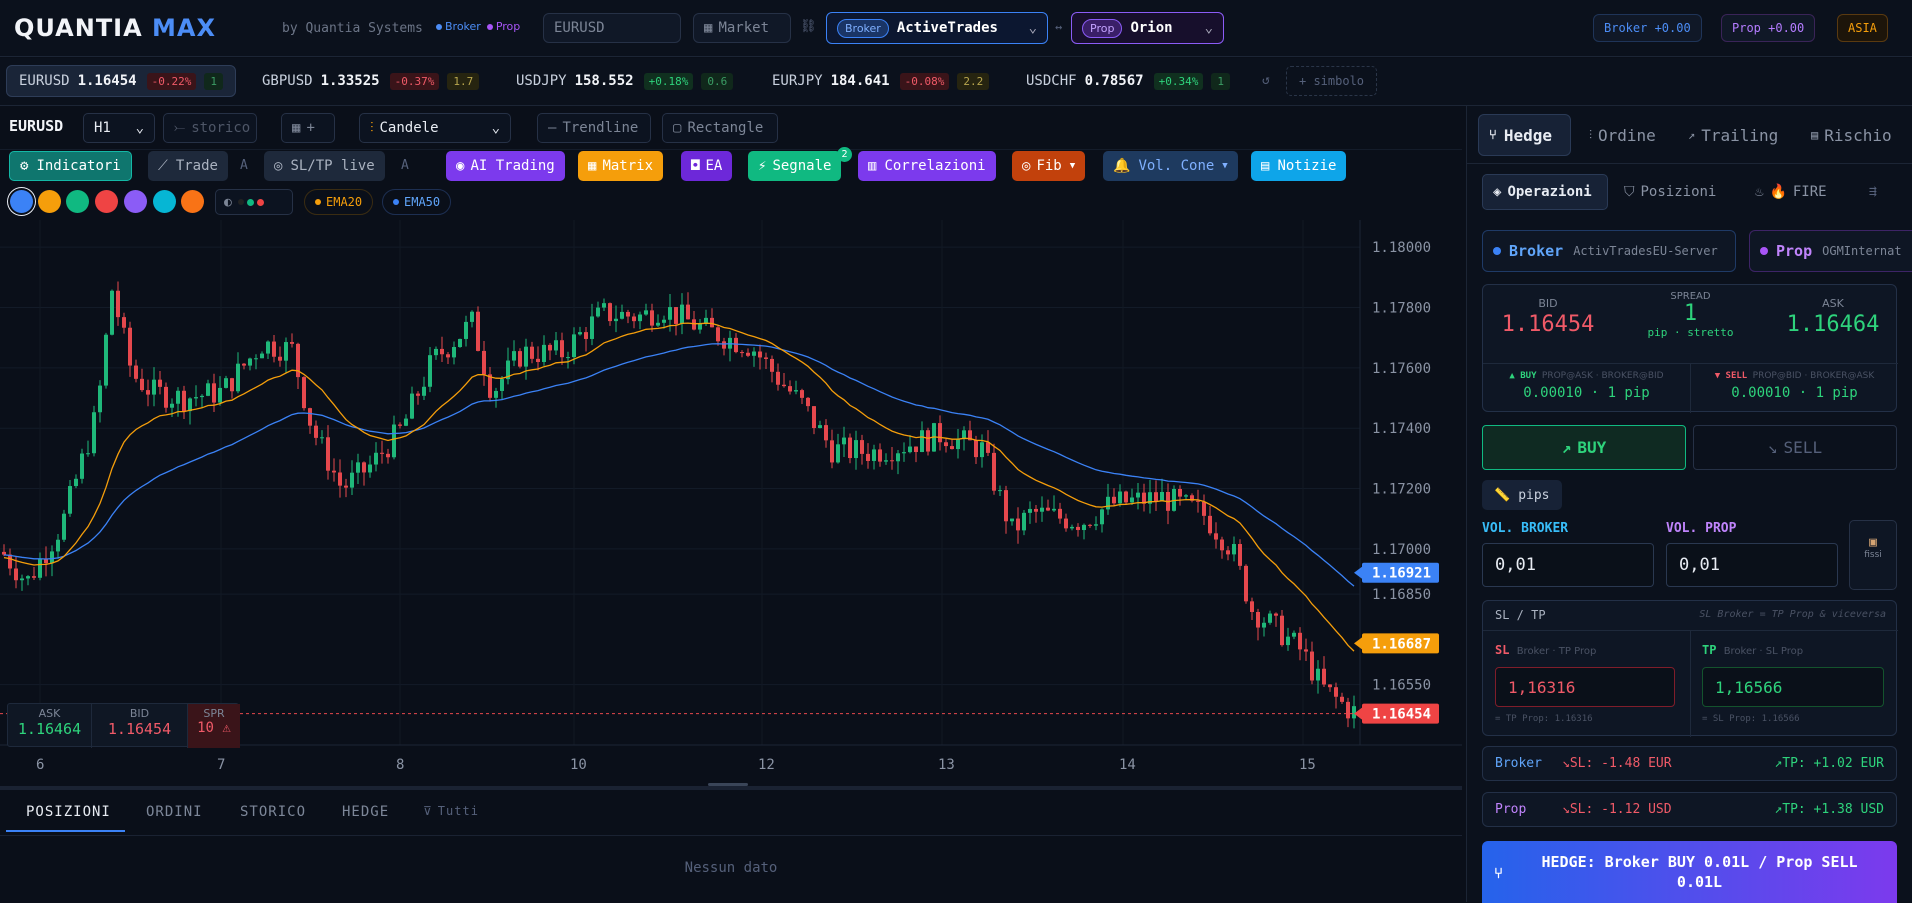 The height and width of the screenshot is (903, 1912). Describe the element at coordinates (808, 26) in the screenshot. I see `link-icon: ⛓` at that location.